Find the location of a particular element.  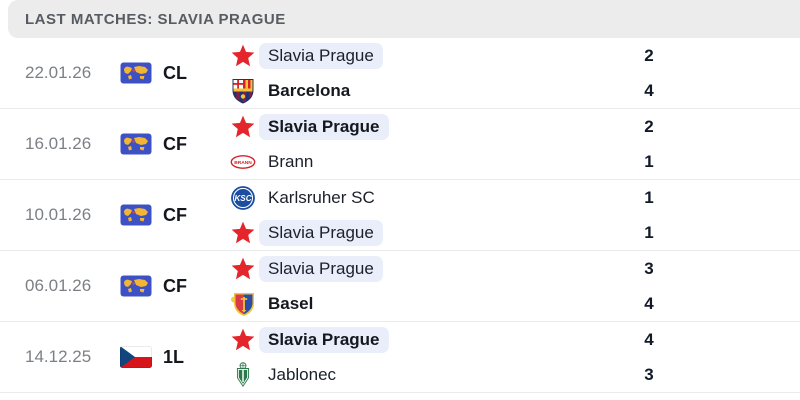

team-line: Slavia Prague 3 is located at coordinates (515, 269).